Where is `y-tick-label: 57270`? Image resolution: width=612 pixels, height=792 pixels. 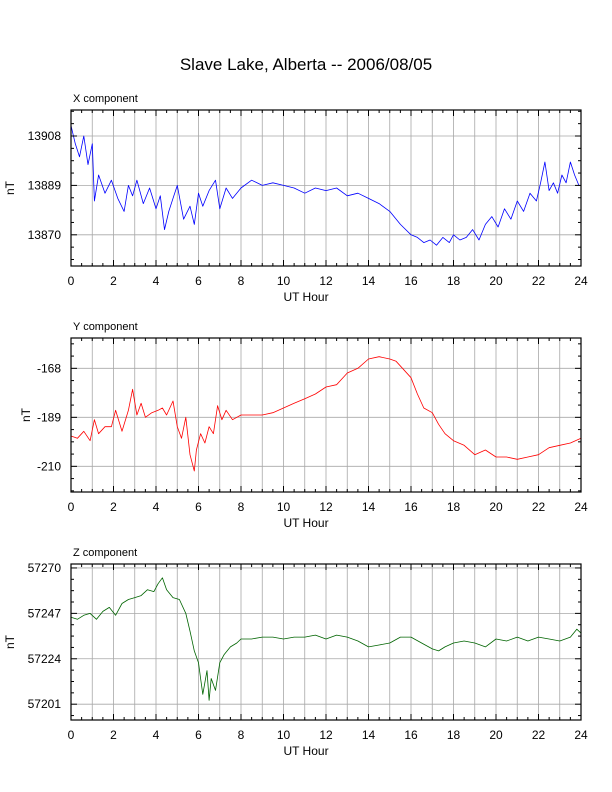
y-tick-label: 57270 is located at coordinates (45, 568).